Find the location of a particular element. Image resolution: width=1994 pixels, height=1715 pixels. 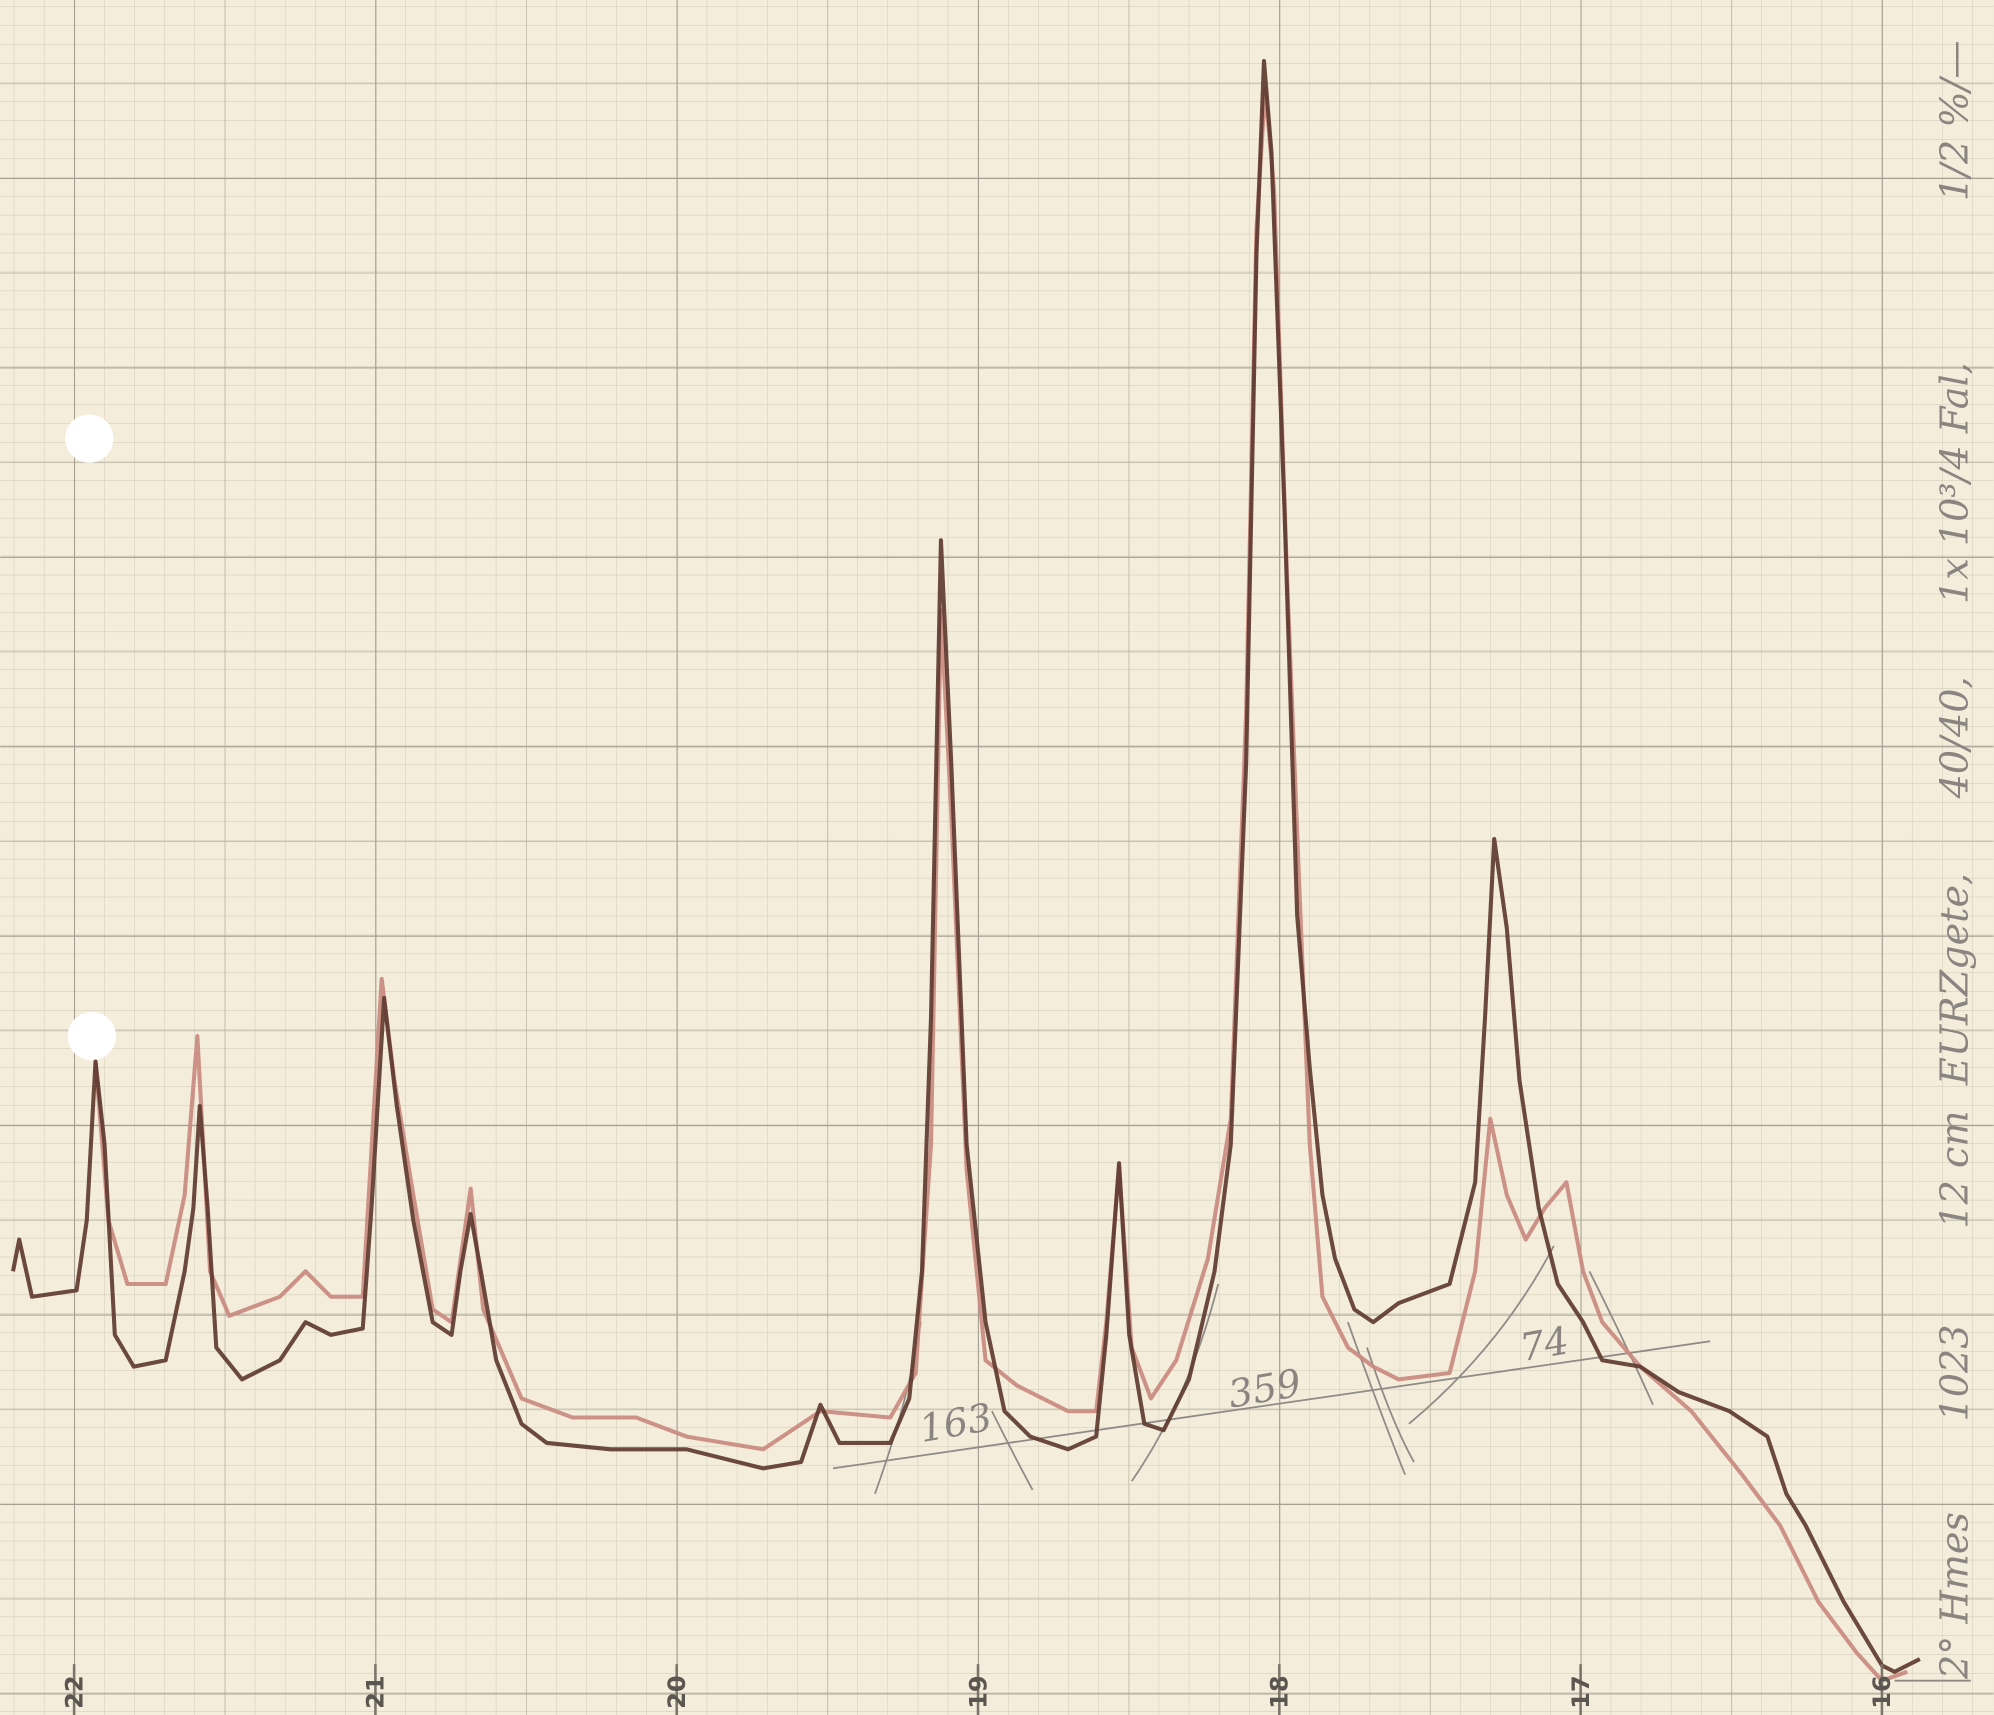

x-tick-label: 19 is located at coordinates (978, 1692).